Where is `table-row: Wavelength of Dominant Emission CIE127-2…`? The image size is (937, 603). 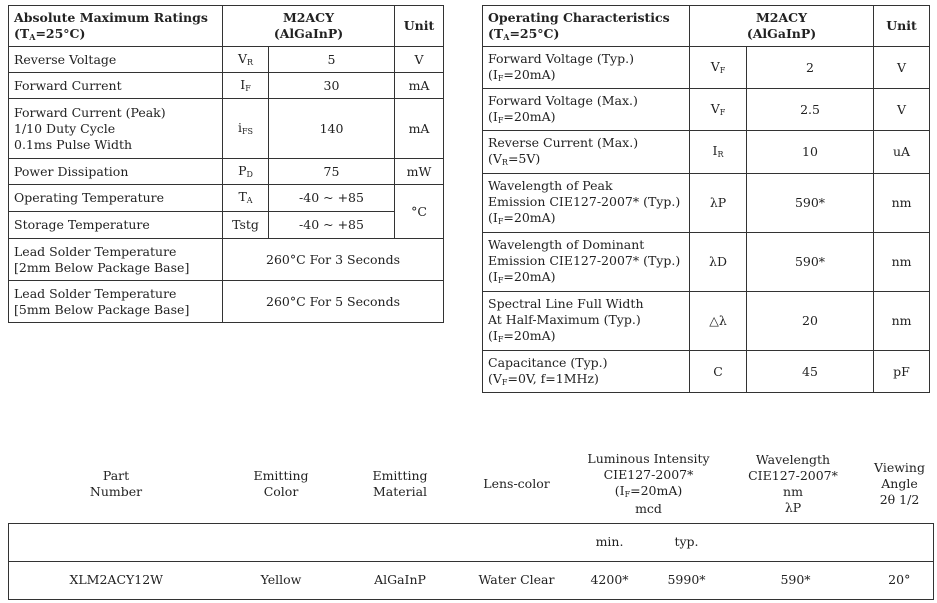 table-row: Wavelength of Dominant Emission CIE127-2… is located at coordinates (706, 262).